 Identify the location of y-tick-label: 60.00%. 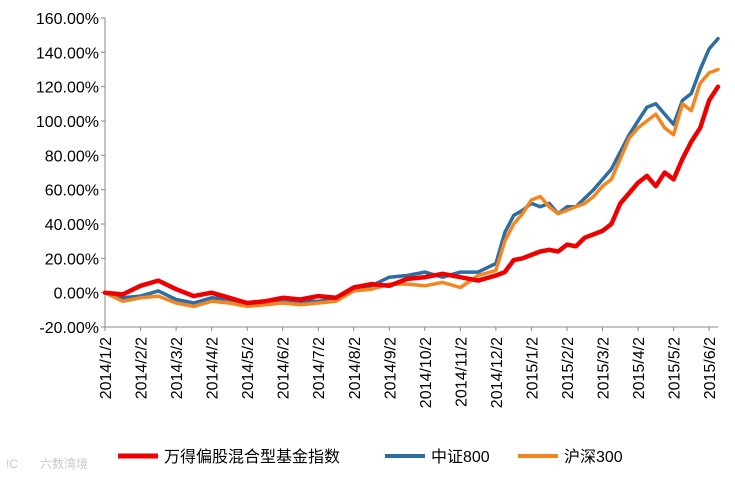
(72, 191).